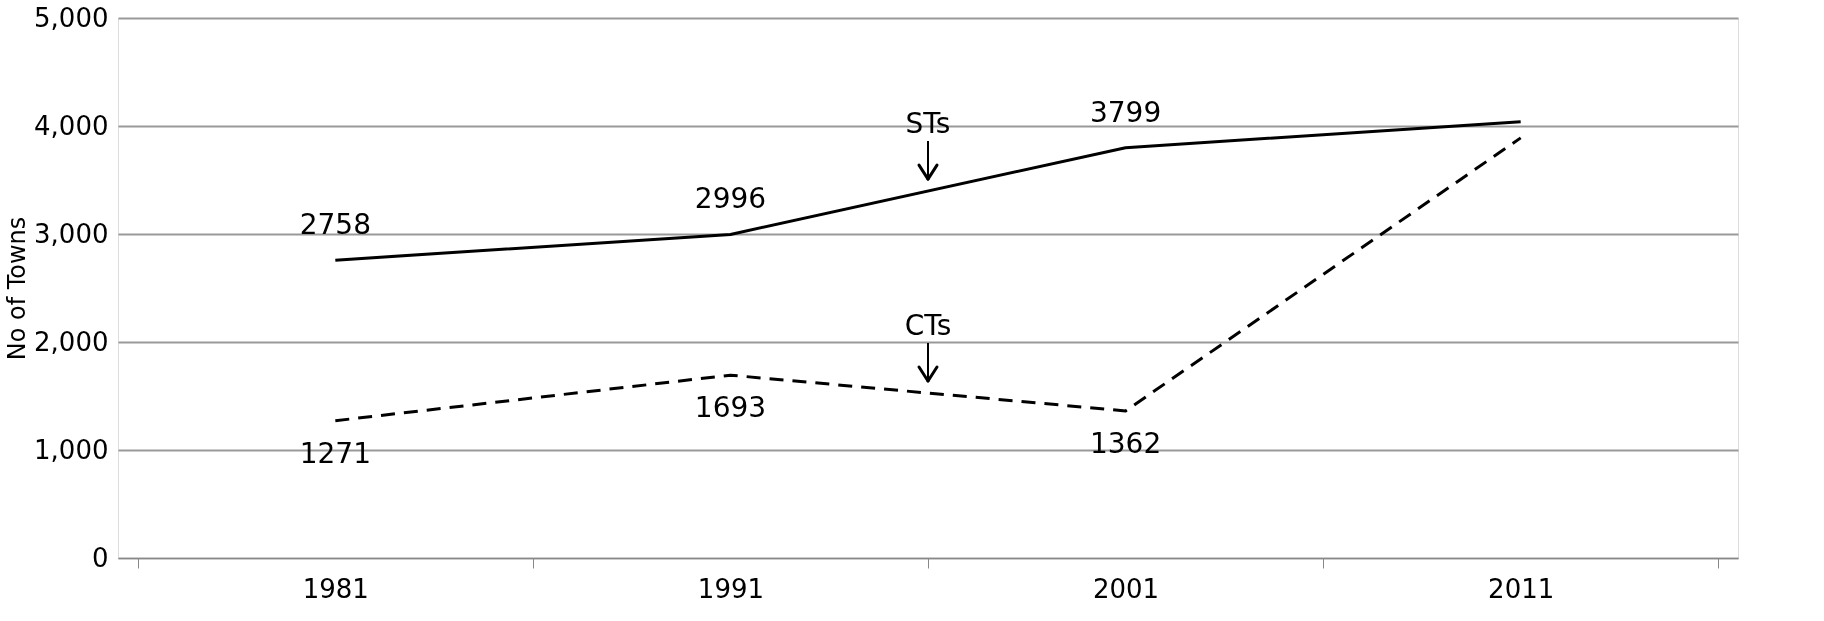  Describe the element at coordinates (335, 225) in the screenshot. I see `data-label: 2758` at that location.